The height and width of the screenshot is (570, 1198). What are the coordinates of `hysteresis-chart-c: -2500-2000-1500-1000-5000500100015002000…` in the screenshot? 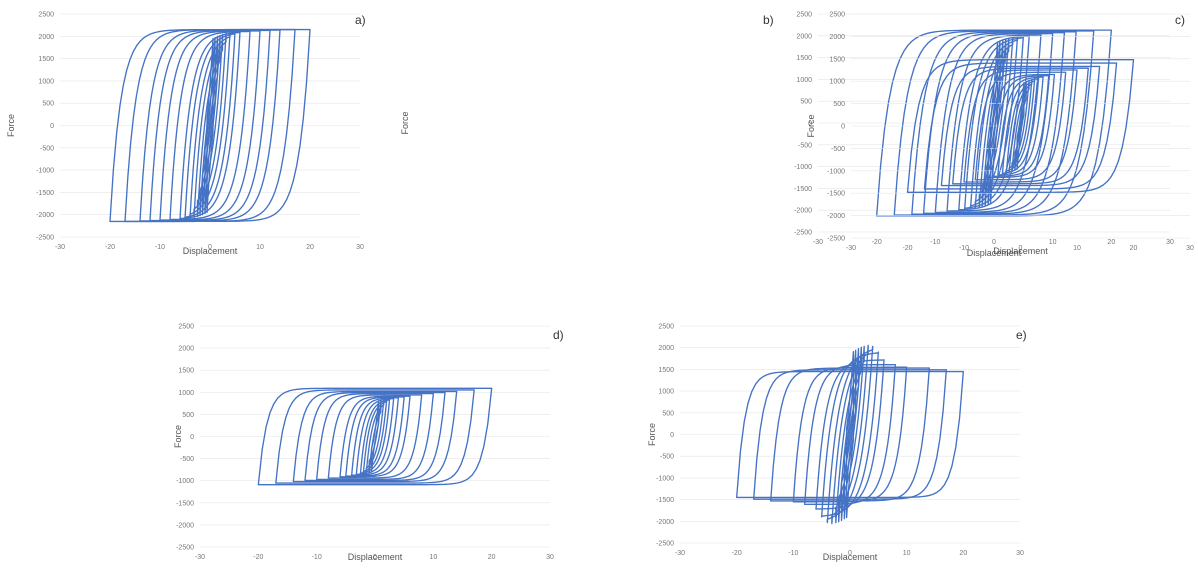 It's located at (1000, 134).